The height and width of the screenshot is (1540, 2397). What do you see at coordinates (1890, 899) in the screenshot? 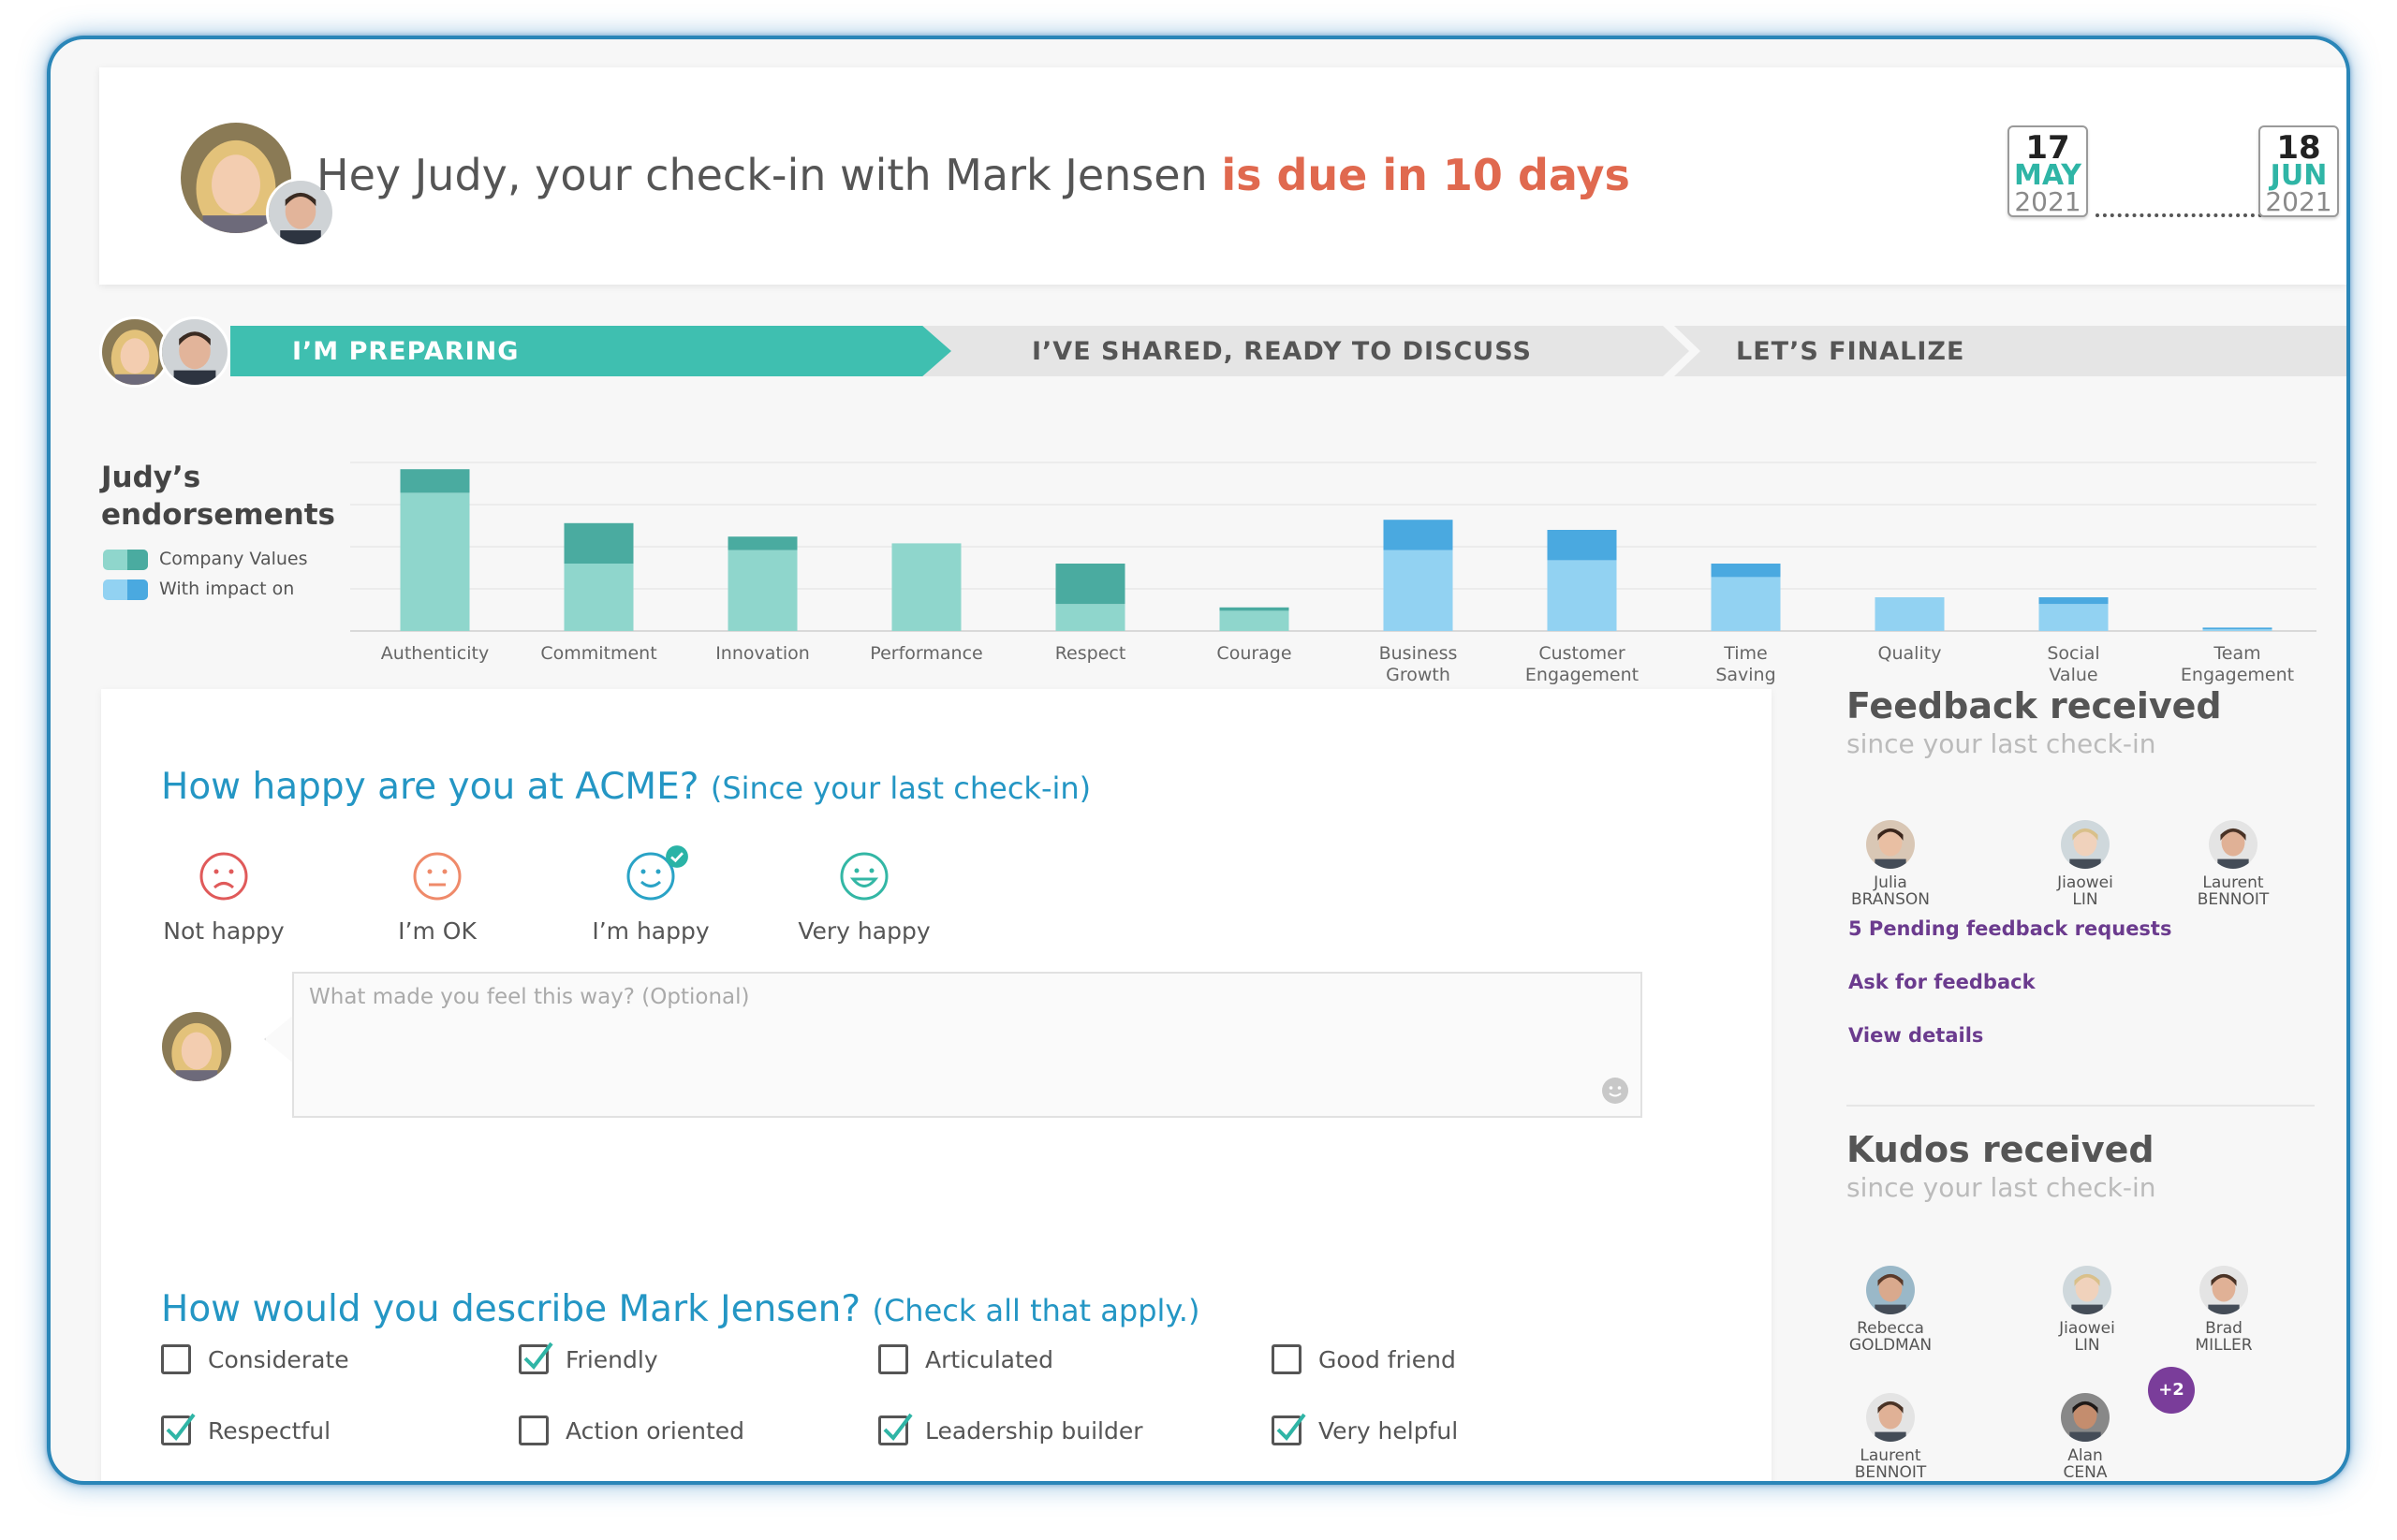
I see `person-last-name: BRANSON` at bounding box center [1890, 899].